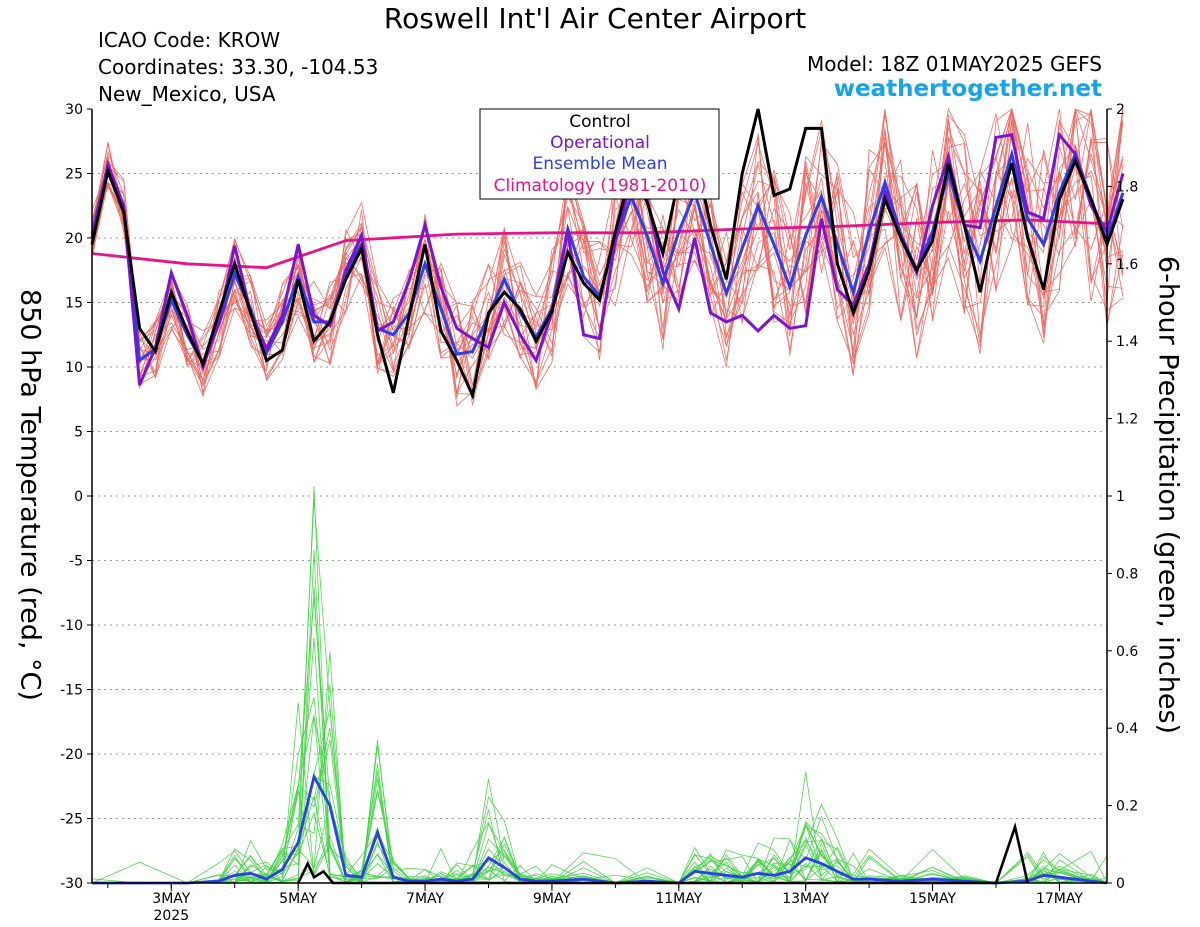 Image resolution: width=1200 pixels, height=927 pixels. I want to click on right-tick-label: 1, so click(1120, 497).